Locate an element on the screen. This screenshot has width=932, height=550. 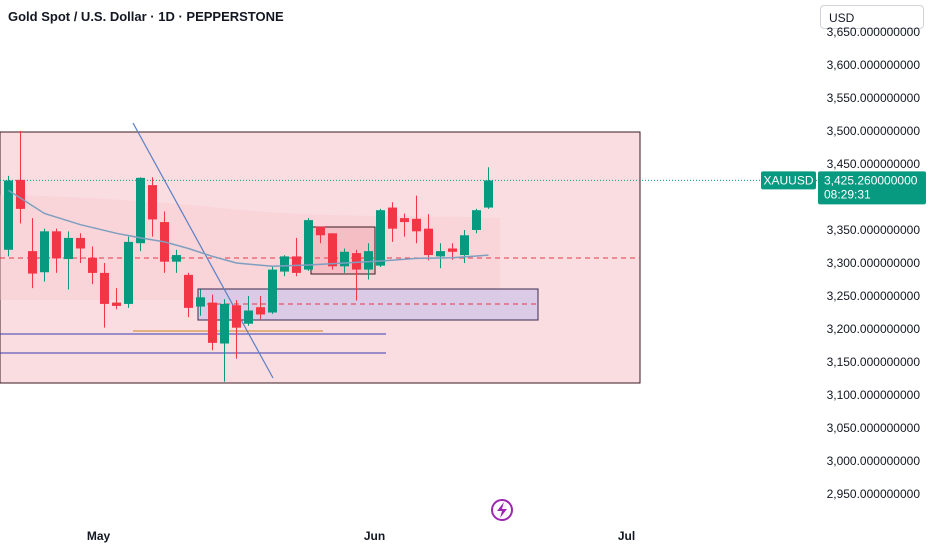
symbol-tag is located at coordinates (788, 180).